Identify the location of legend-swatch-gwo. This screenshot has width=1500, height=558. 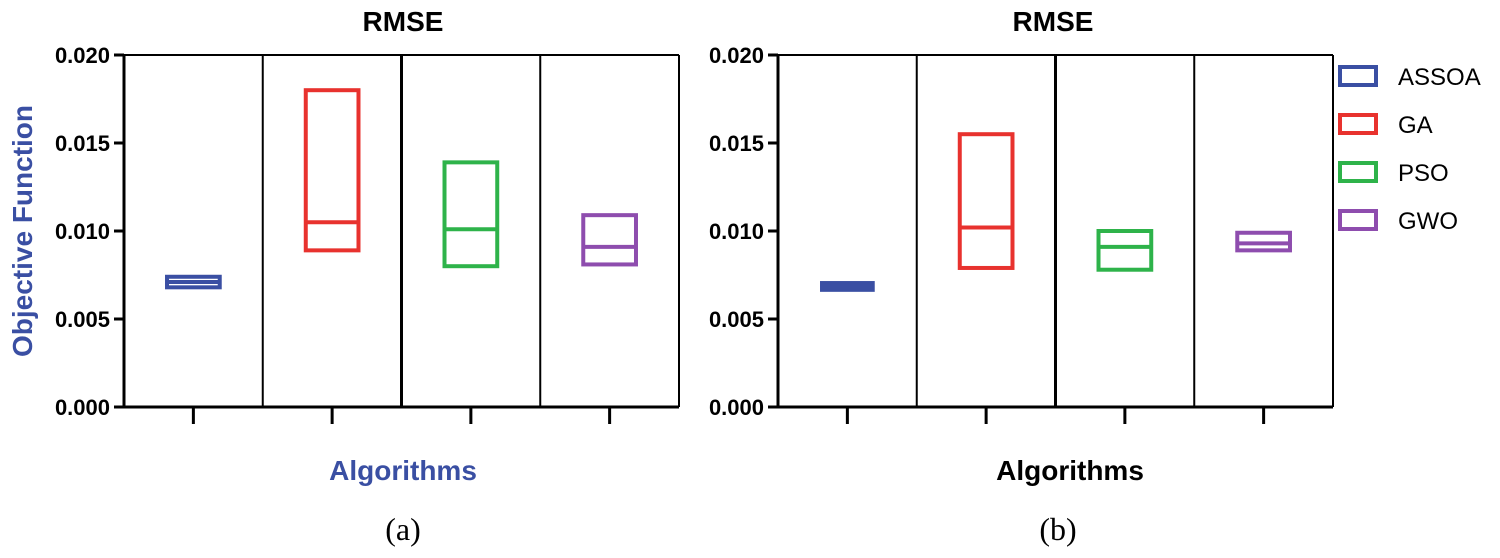
(1358, 220).